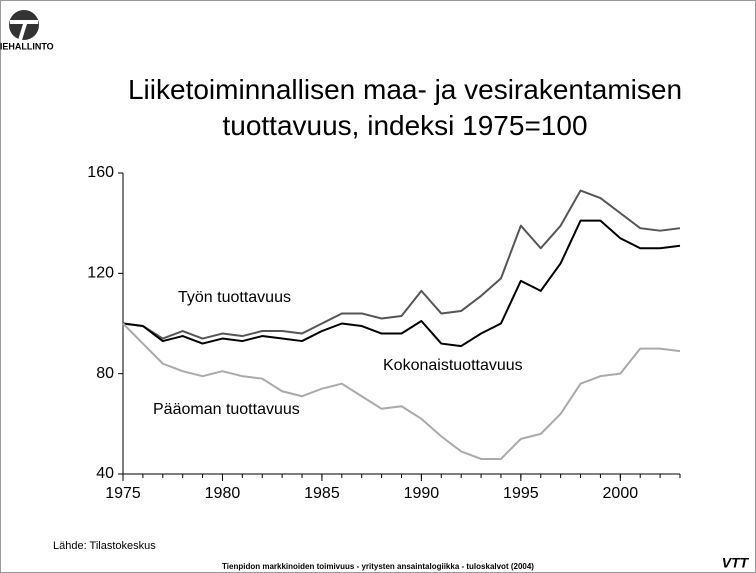  What do you see at coordinates (104, 546) in the screenshot?
I see `source: Lähde: Tilastokeskus` at bounding box center [104, 546].